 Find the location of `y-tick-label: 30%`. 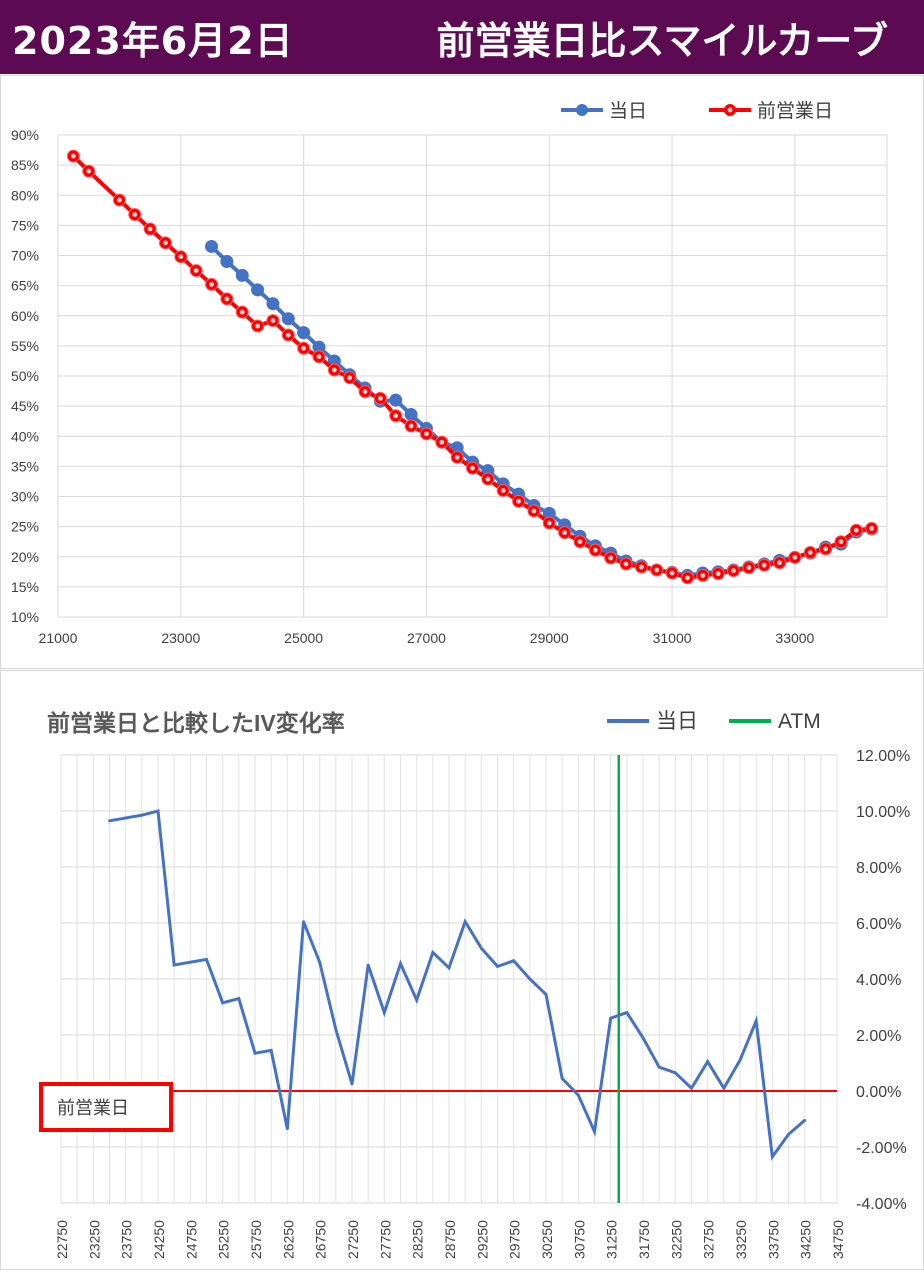

y-tick-label: 30% is located at coordinates (25, 497).